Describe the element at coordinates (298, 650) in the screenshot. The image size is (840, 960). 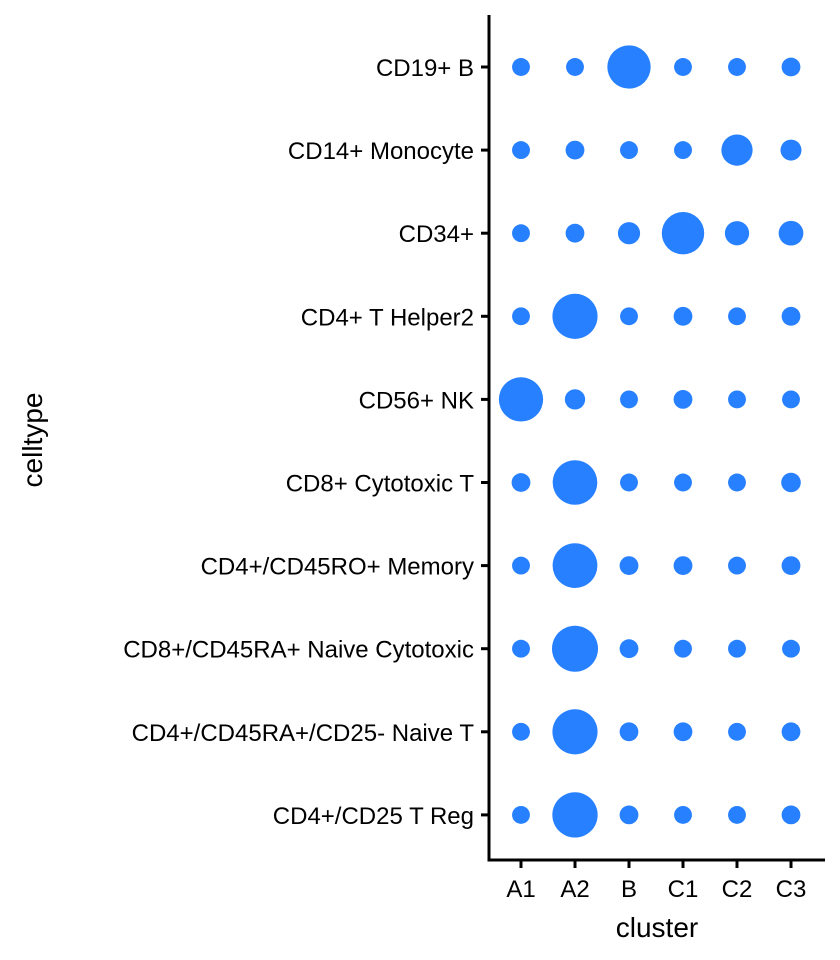
I see `y-tick-label: CD8+/CD45RA+ Naive Cytotoxic` at that location.